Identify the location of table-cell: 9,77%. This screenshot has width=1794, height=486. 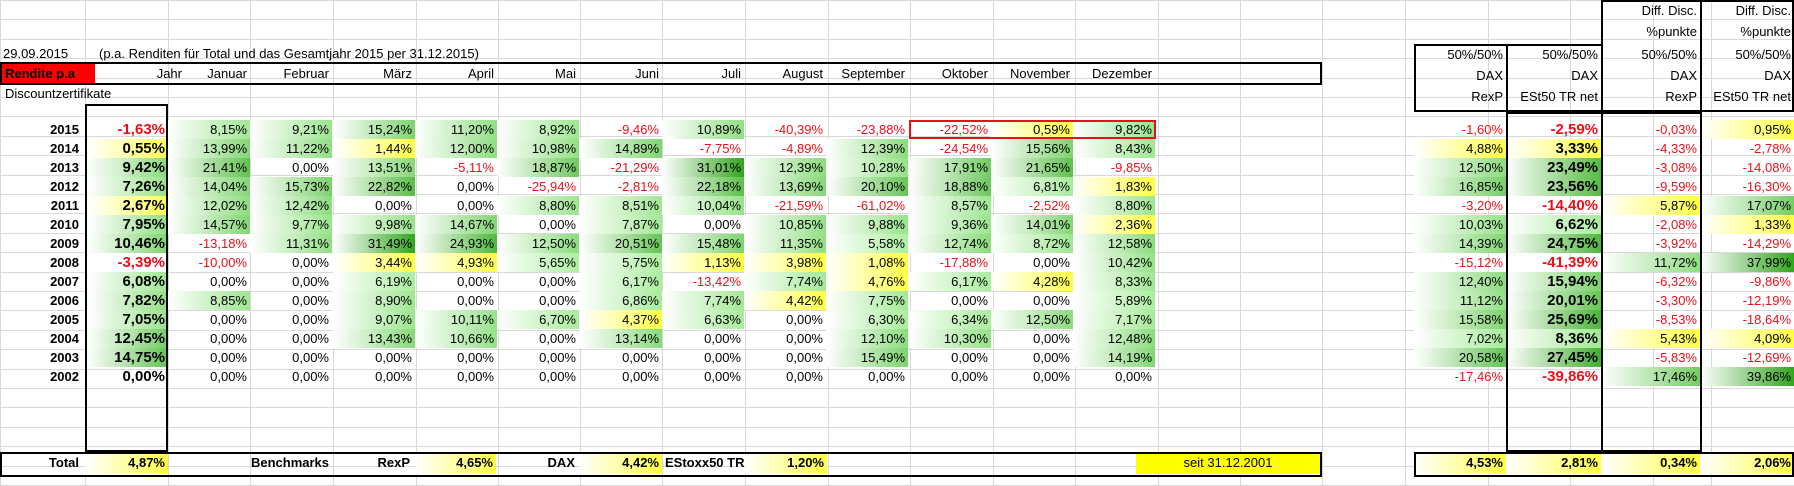
(291, 224).